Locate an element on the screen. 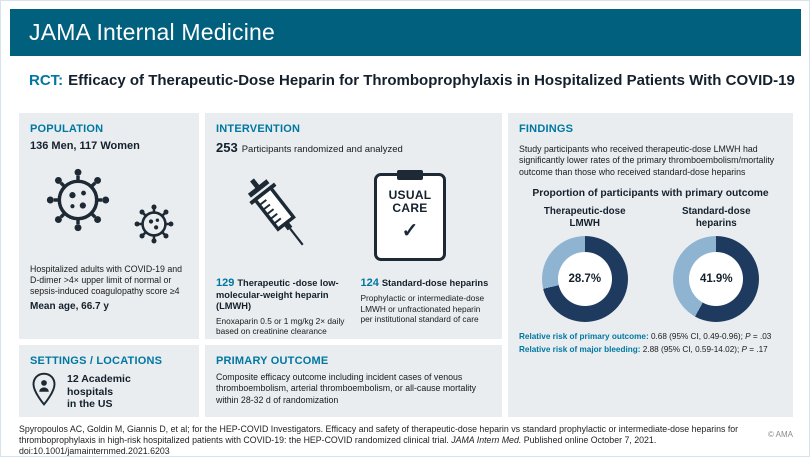  population-panel: POPULATION 136 Men, 117 Women is located at coordinates (109, 226).